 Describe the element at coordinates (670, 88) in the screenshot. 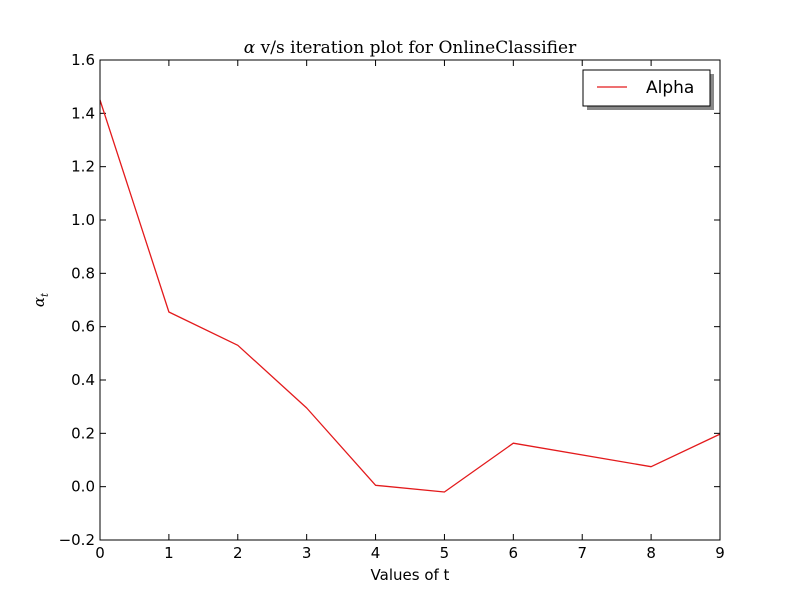

I see `legend-label-alpha: Alpha` at that location.